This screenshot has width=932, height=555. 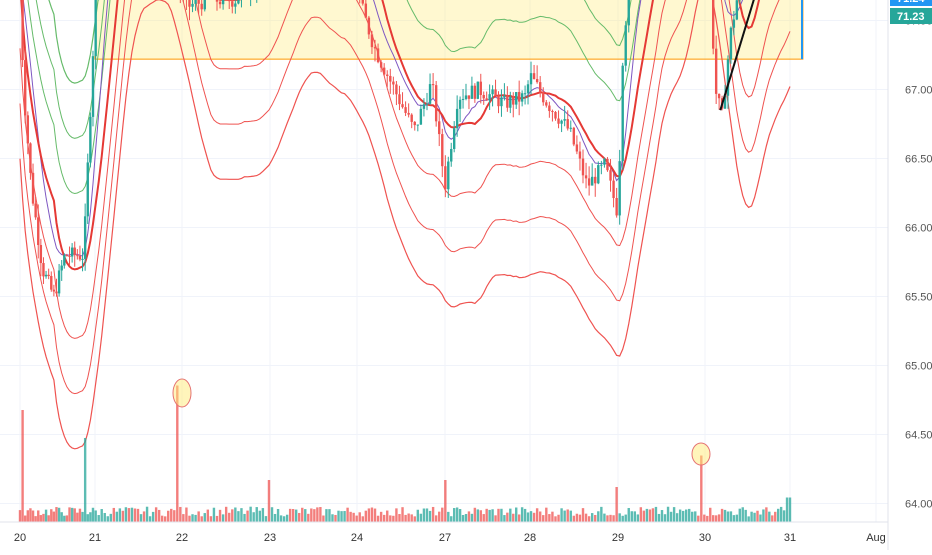 What do you see at coordinates (182, 393) in the screenshot?
I see `volume-spike-marker` at bounding box center [182, 393].